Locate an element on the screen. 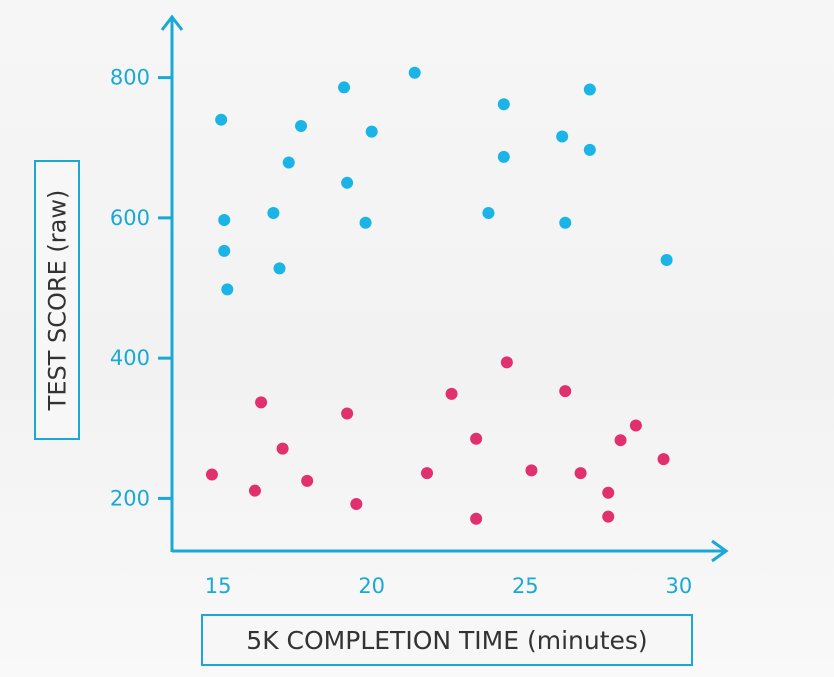  x-axis-arrowhead is located at coordinates (720, 551).